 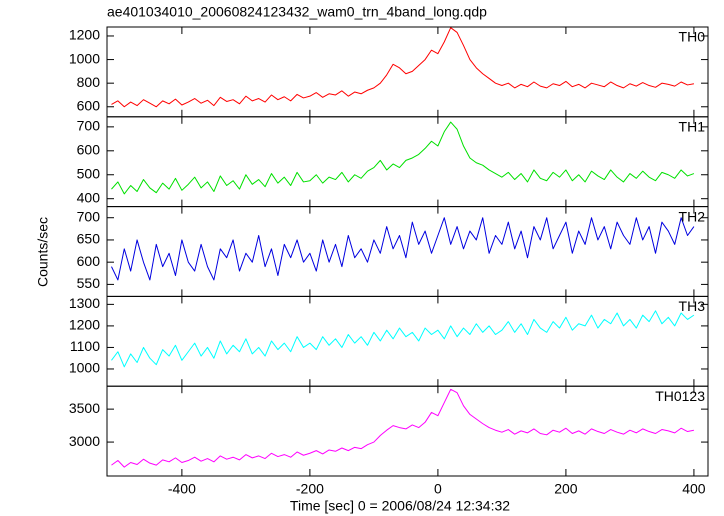 What do you see at coordinates (692, 37) in the screenshot?
I see `panel-label: TH0` at bounding box center [692, 37].